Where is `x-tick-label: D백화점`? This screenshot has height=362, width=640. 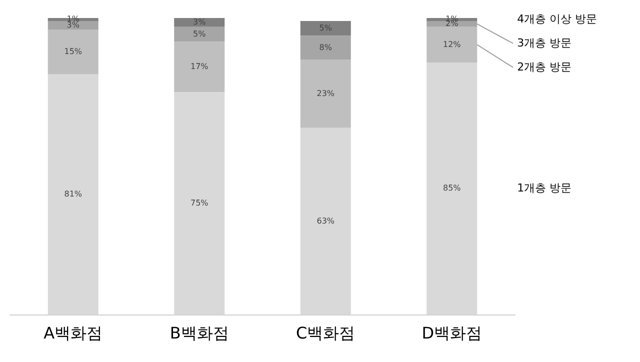 x-tick-label: D백화점 is located at coordinates (452, 333).